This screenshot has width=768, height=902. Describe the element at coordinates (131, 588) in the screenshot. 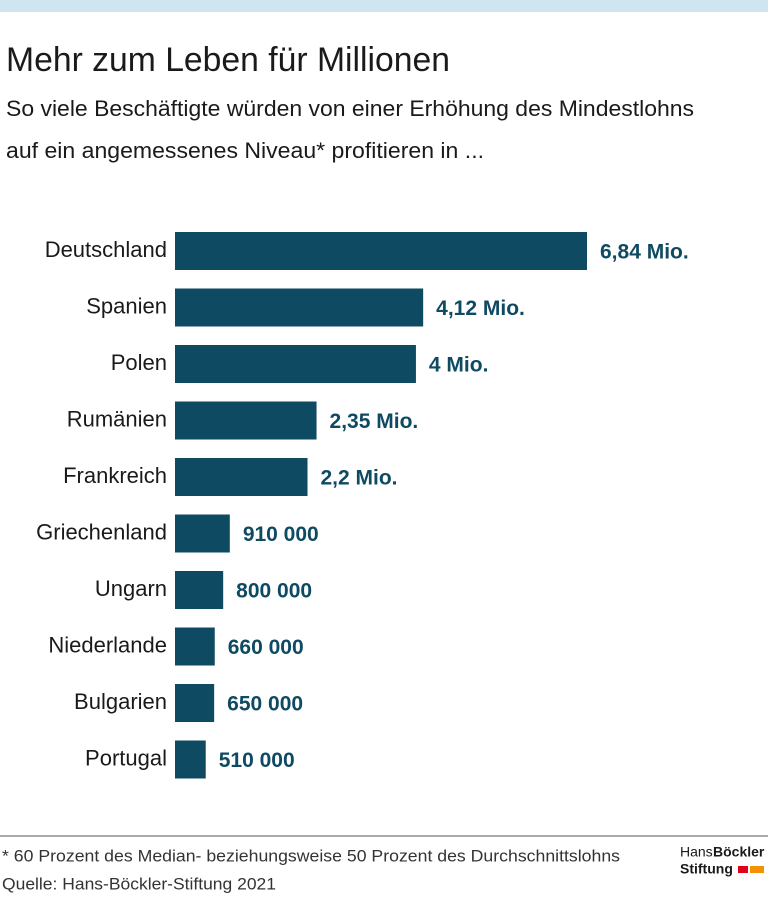

I see `category-label: Ungarn` at that location.